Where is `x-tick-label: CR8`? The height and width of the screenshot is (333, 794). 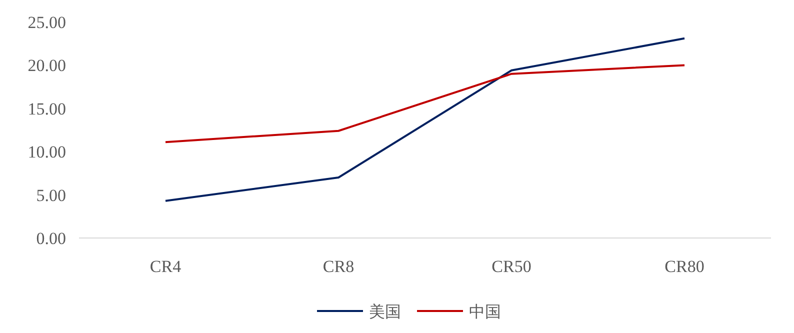
x-tick-label: CR8 is located at coordinates (338, 266).